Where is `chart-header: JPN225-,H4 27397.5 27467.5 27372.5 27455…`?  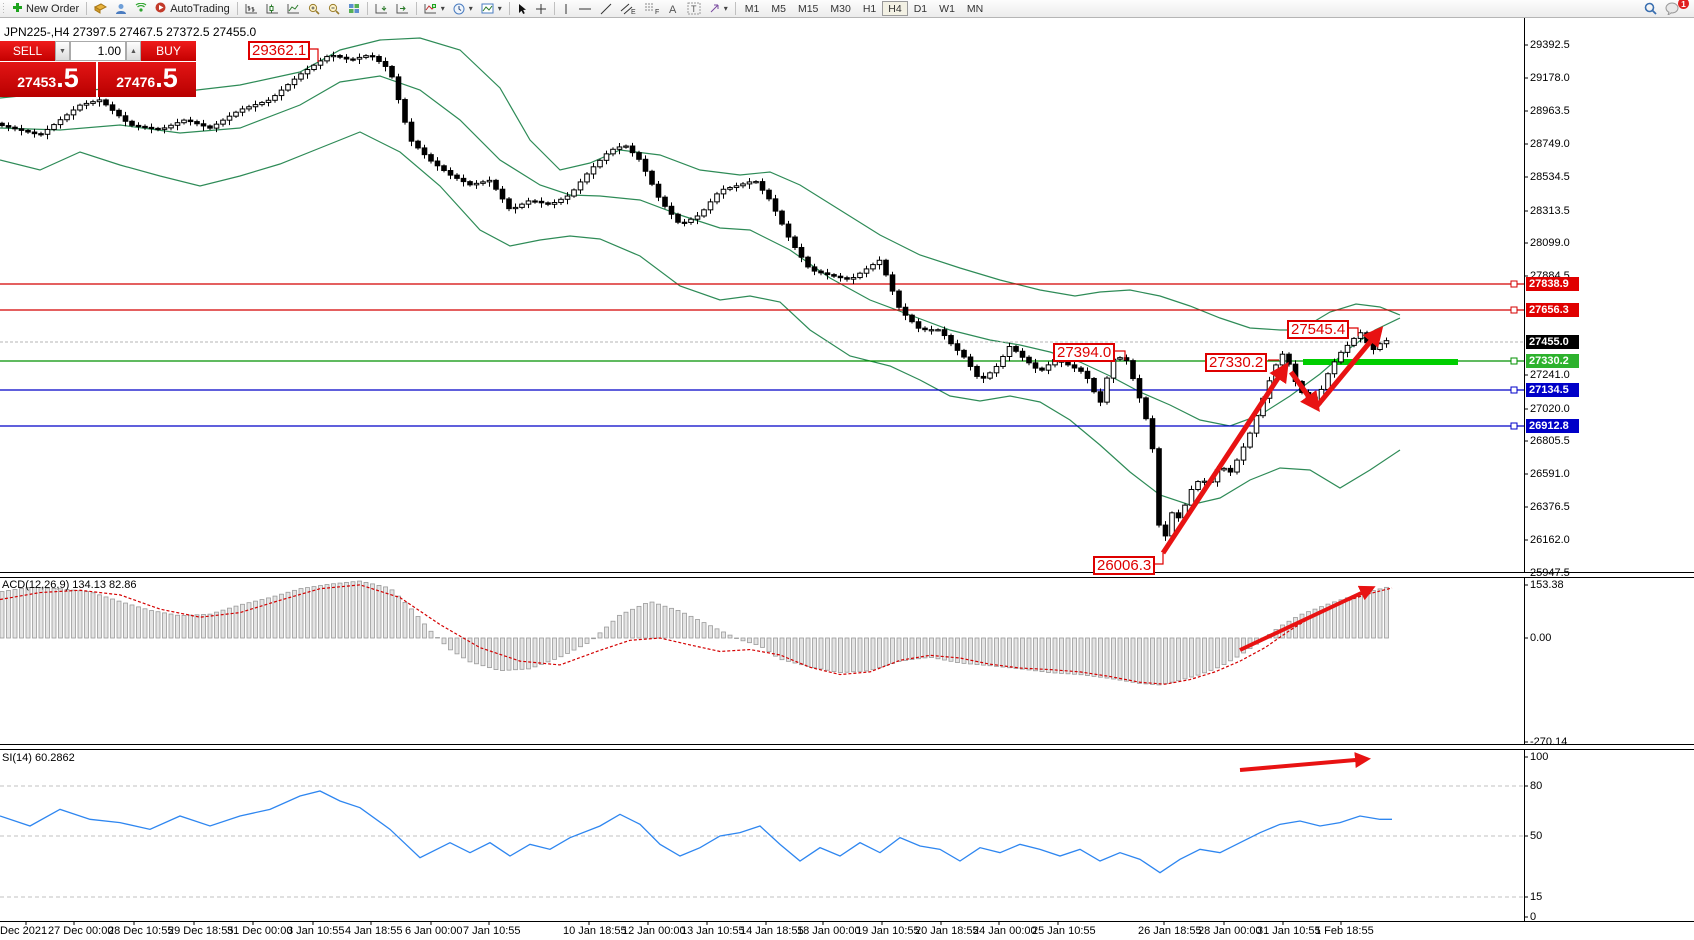
chart-header: JPN225-,H4 27397.5 27467.5 27372.5 27455… is located at coordinates (130, 32).